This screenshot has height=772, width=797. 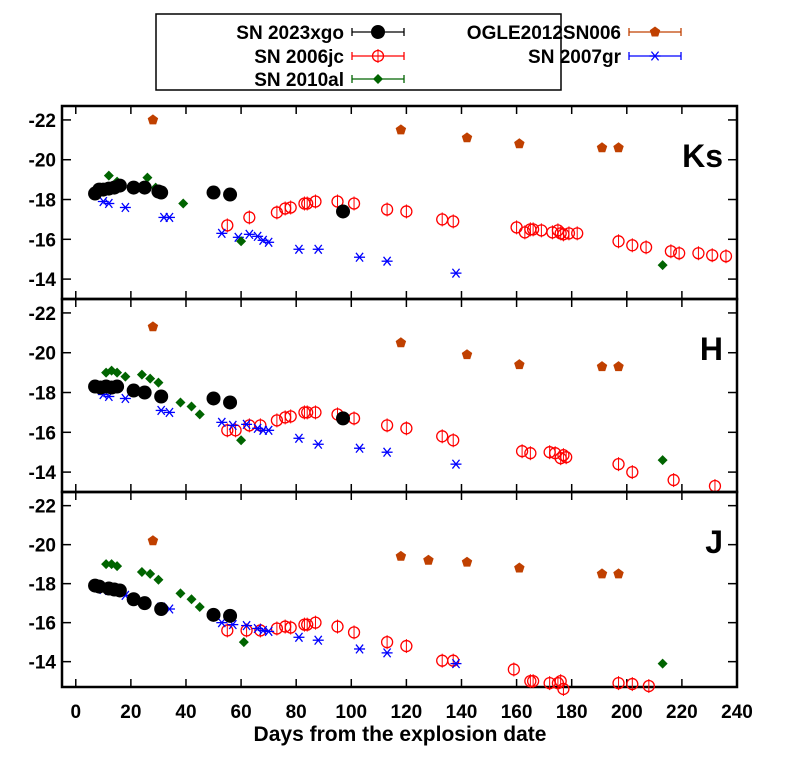 What do you see at coordinates (400, 734) in the screenshot?
I see `x-axis-title: Days from the explosion date` at bounding box center [400, 734].